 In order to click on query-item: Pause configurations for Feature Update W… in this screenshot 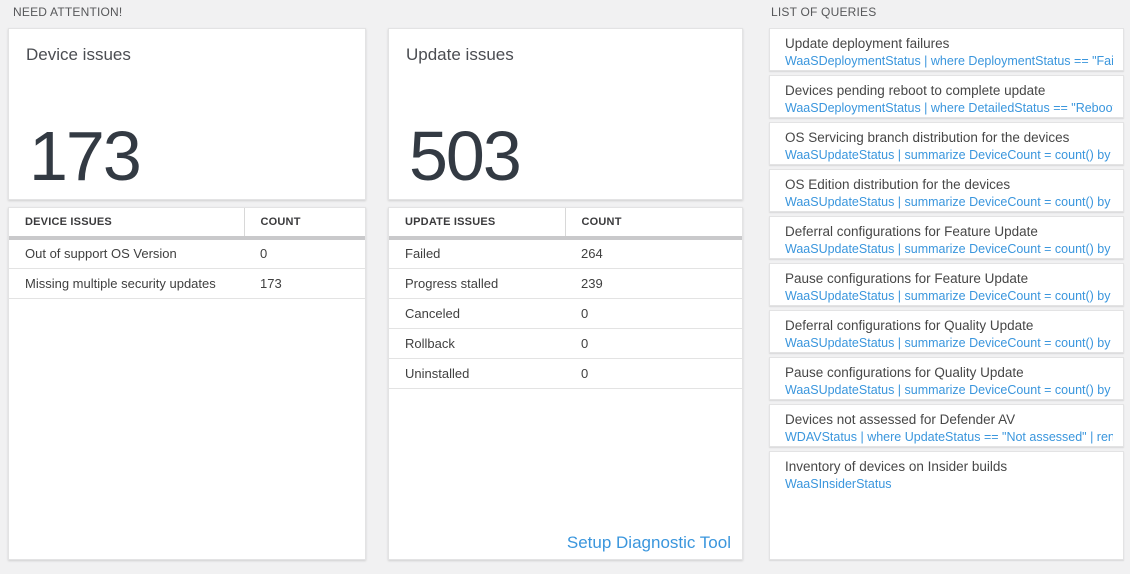, I will do `click(946, 284)`.